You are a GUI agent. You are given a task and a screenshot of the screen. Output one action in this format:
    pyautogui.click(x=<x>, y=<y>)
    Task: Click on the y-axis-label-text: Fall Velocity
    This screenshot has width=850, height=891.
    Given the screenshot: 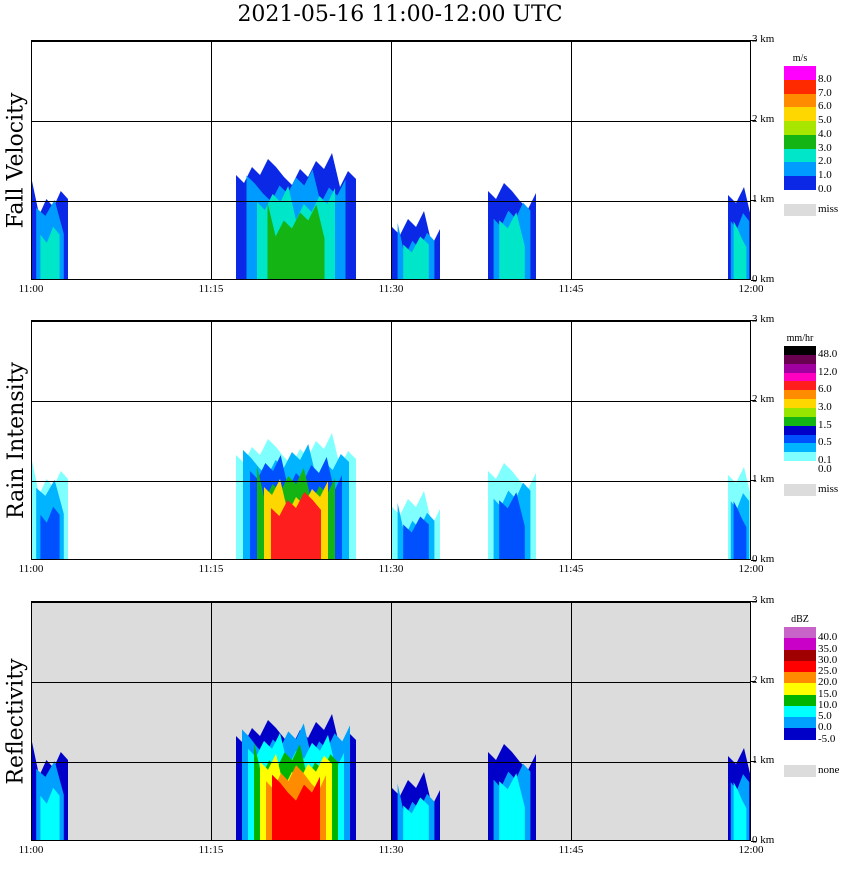 What is the action you would take?
    pyautogui.click(x=16, y=160)
    